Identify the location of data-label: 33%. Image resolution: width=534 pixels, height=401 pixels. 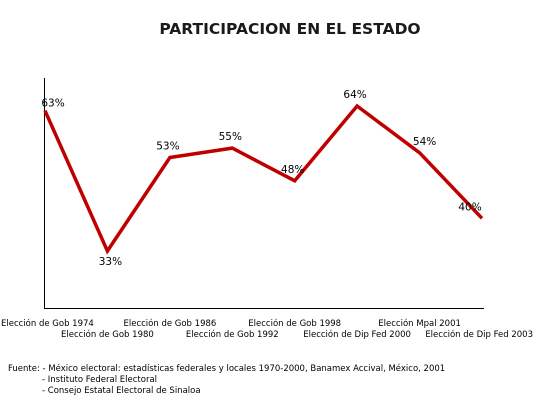
(110, 262).